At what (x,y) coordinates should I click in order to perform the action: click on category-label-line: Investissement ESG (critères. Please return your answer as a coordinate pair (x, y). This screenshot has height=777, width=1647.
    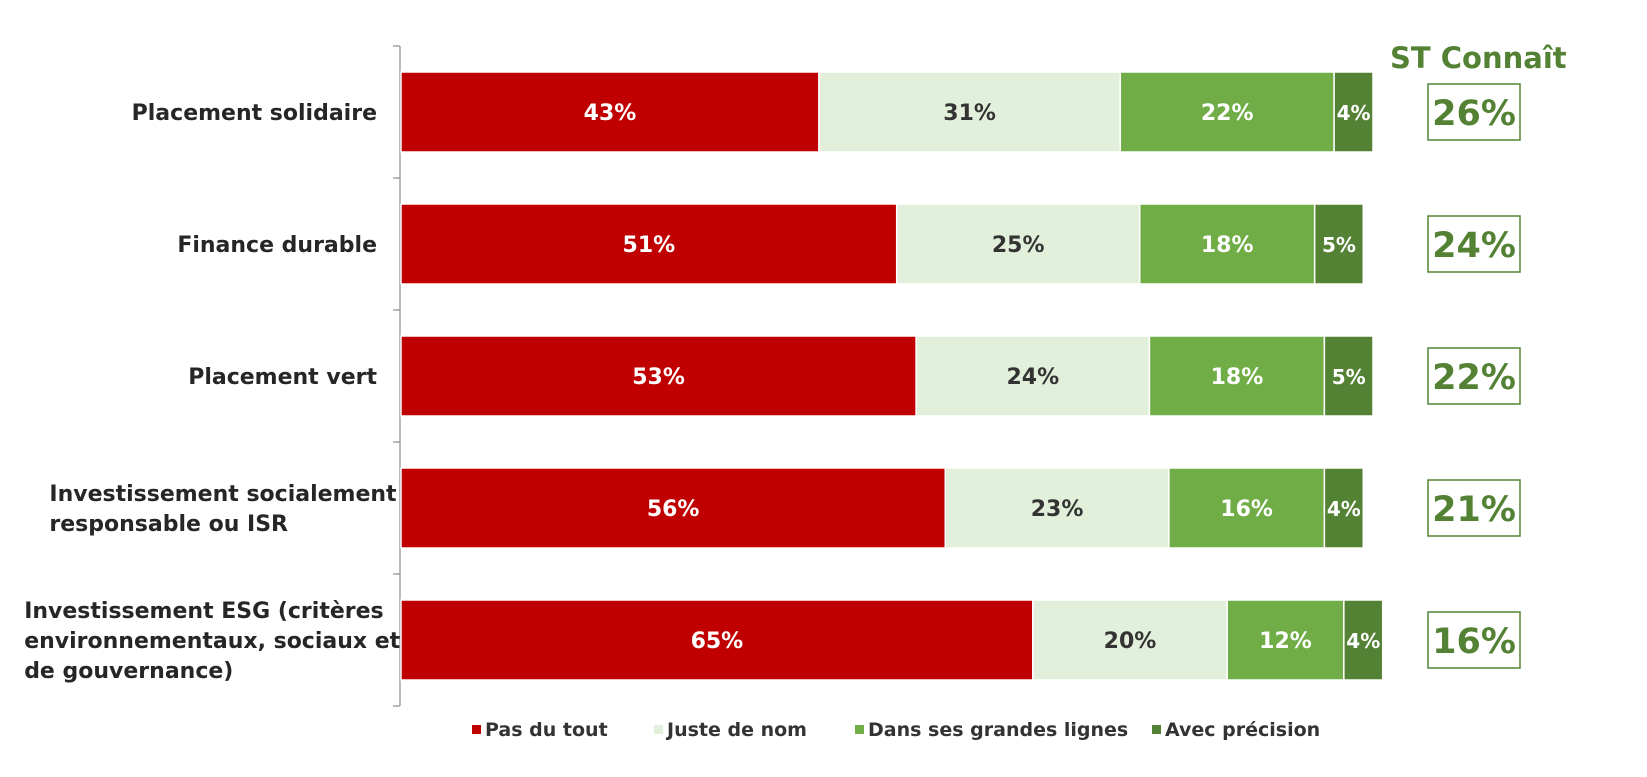
    Looking at the image, I should click on (203, 611).